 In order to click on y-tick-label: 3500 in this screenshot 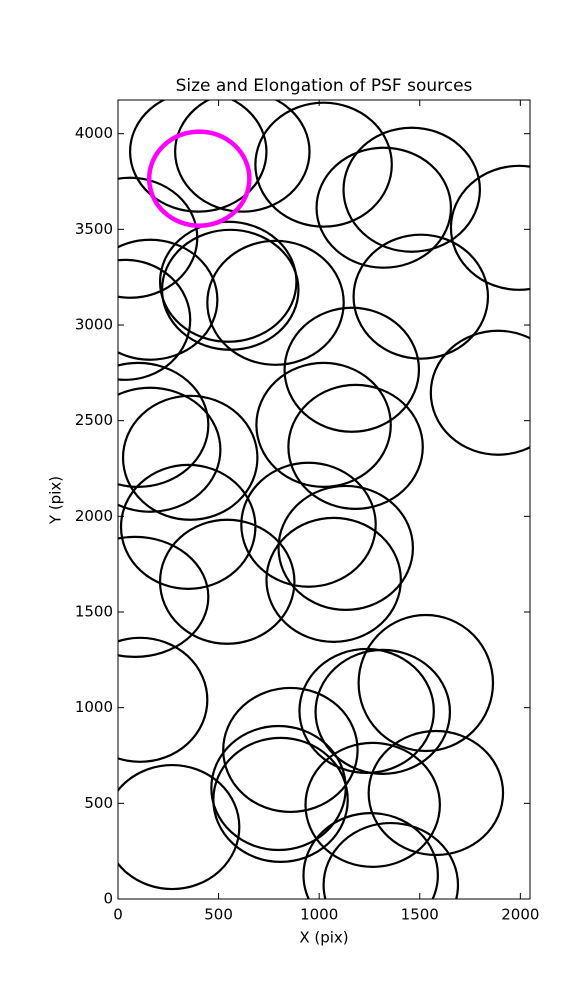, I will do `click(94, 229)`.